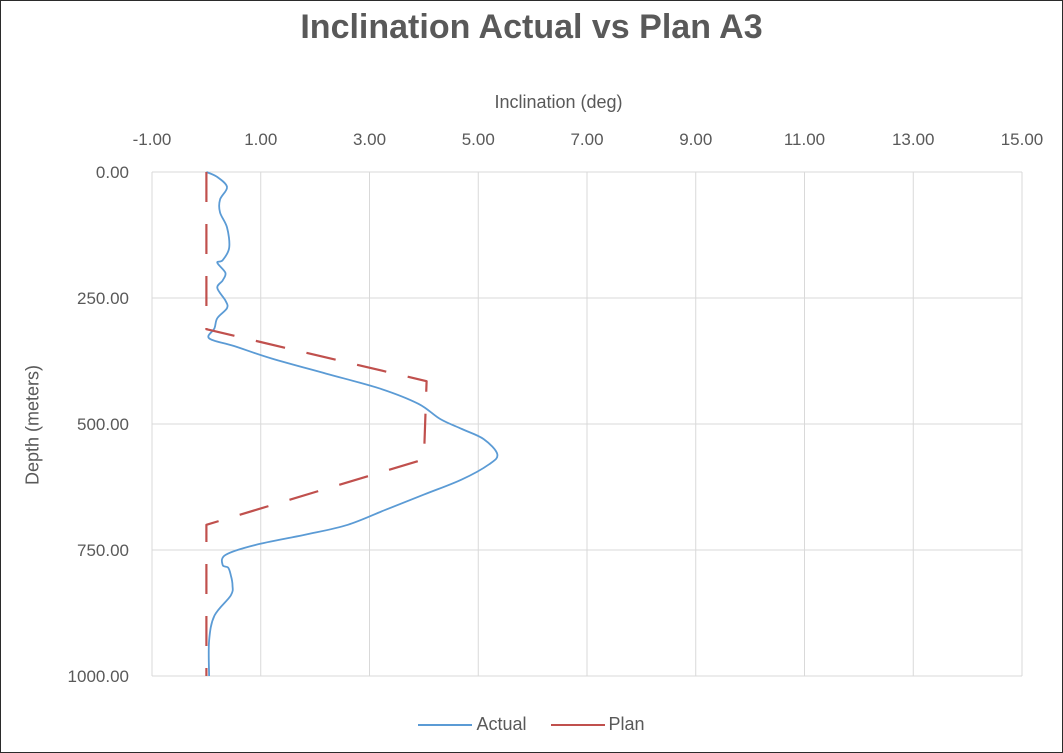 The height and width of the screenshot is (753, 1063). I want to click on y-tick-label: 500.00, so click(103, 424).